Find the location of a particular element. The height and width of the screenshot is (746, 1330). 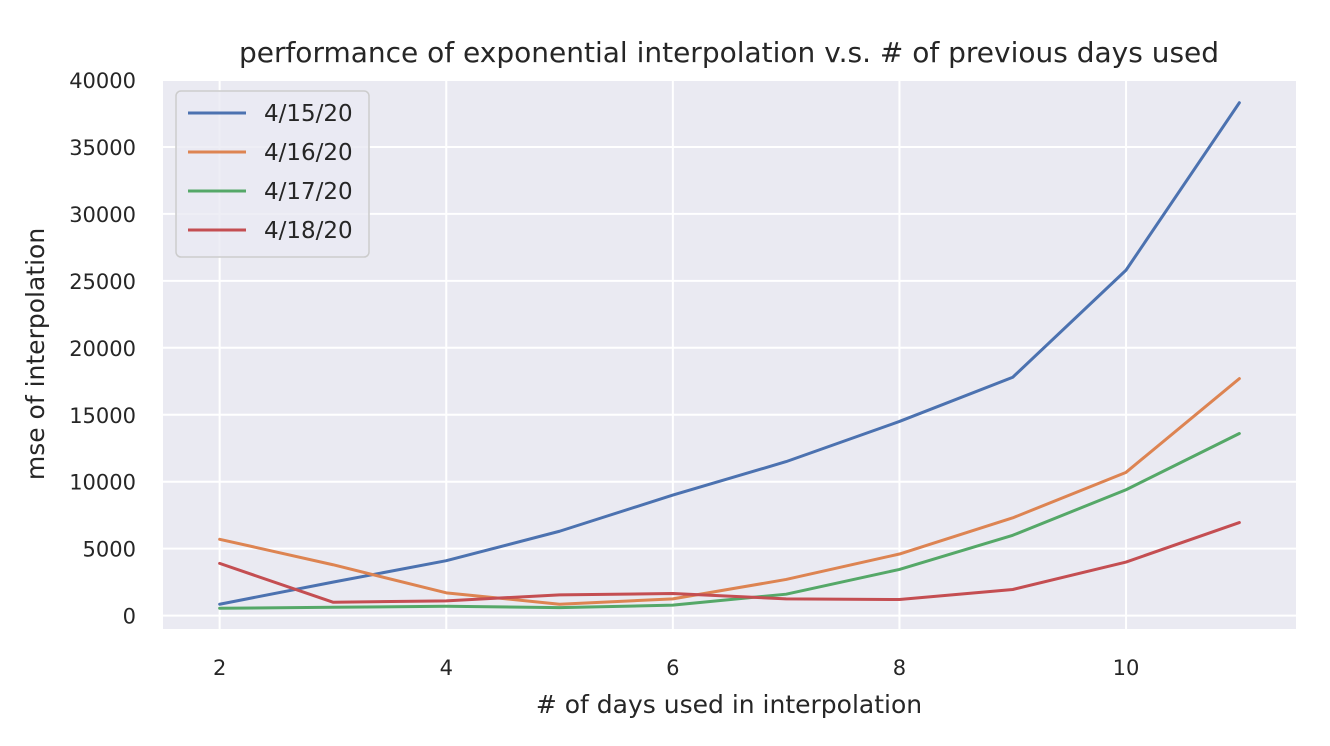

y-tick-label: 35000 is located at coordinates (102, 148).